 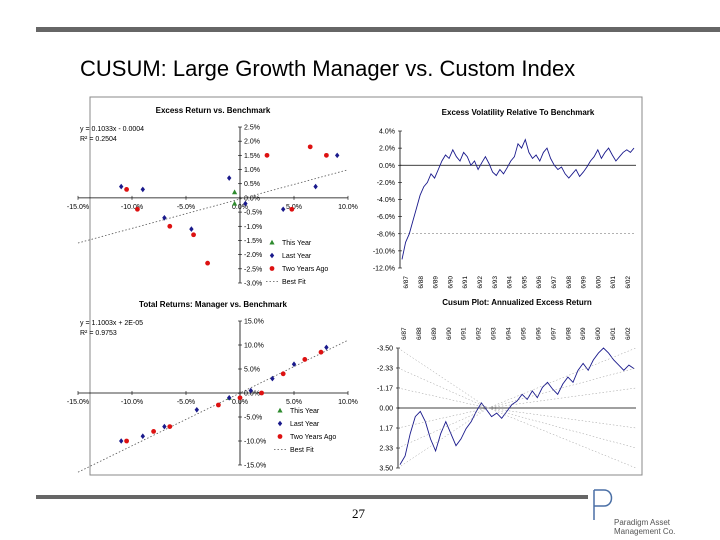 I want to click on x-tick-label-0-2: -5.0%, so click(x=186, y=207).